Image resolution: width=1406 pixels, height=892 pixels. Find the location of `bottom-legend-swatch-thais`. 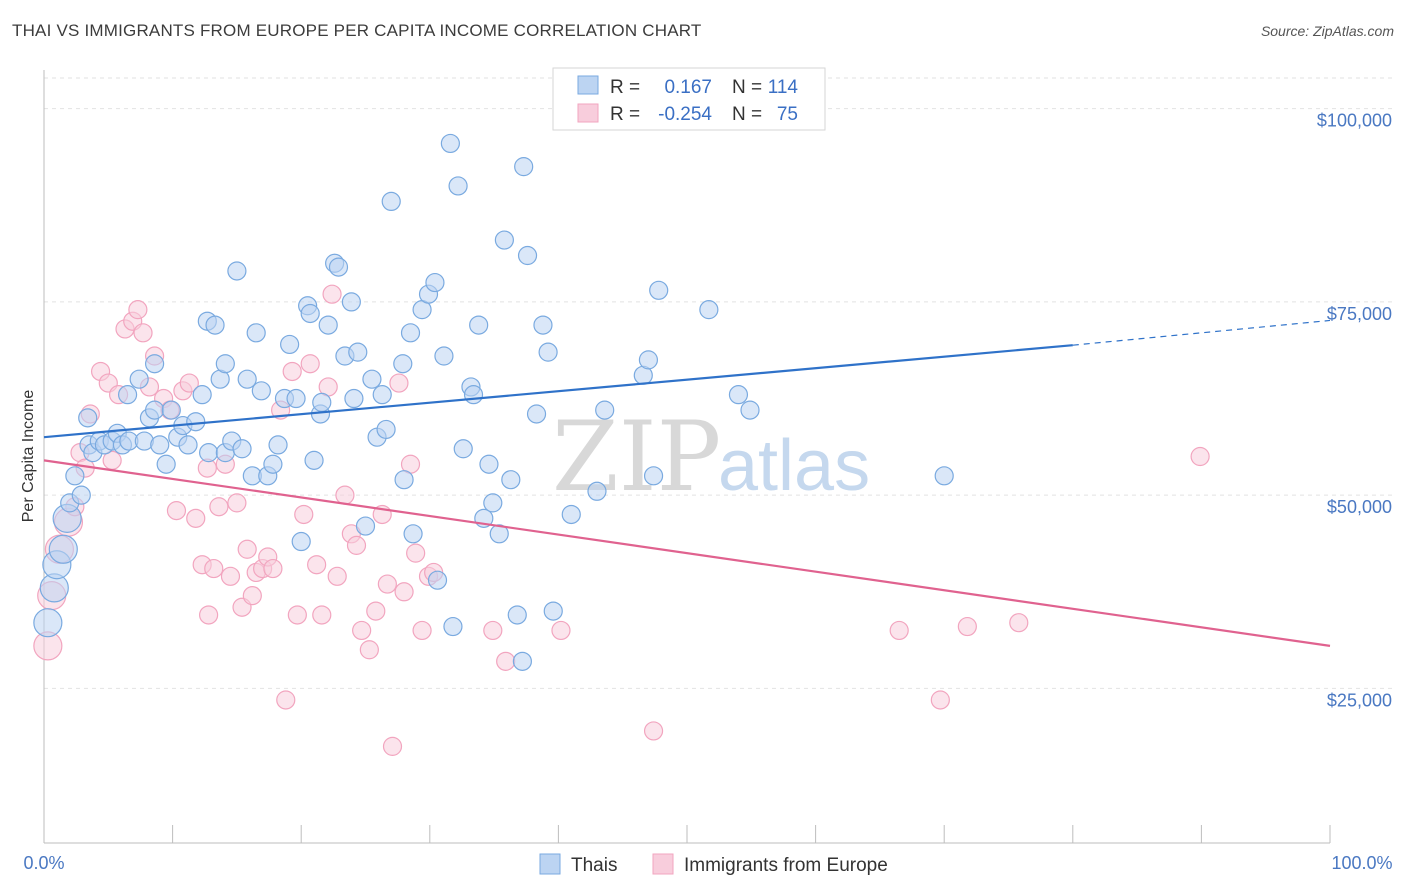

bottom-legend-swatch-thais is located at coordinates (550, 864).